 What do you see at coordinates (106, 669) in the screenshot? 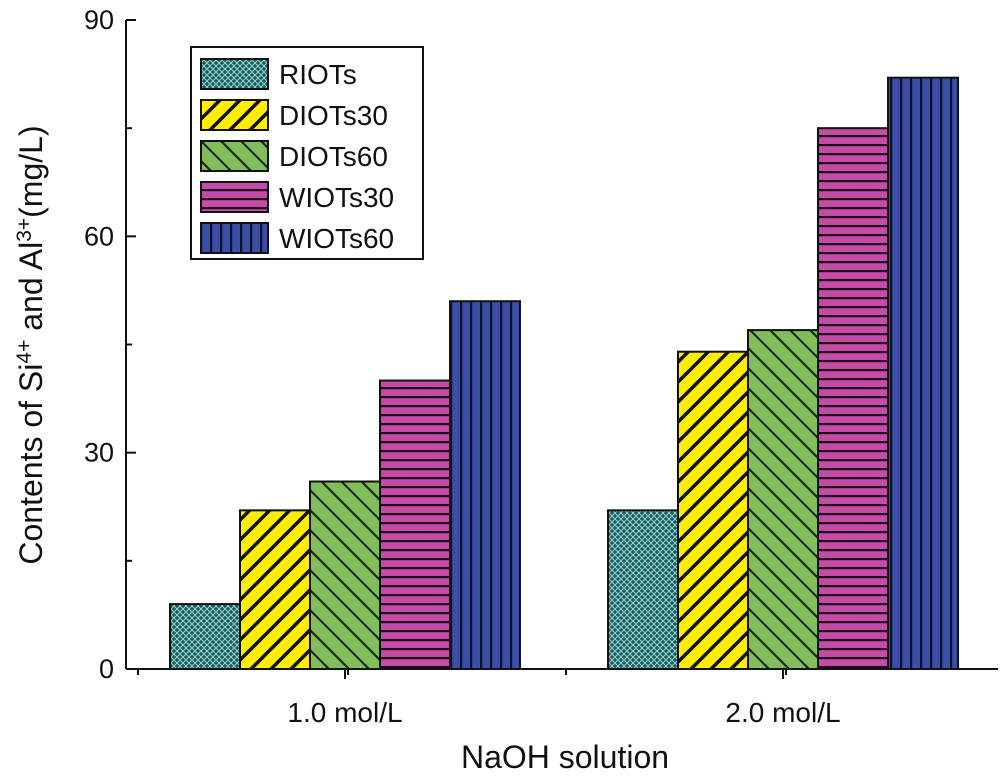
I see `y-tick-label: 0` at bounding box center [106, 669].